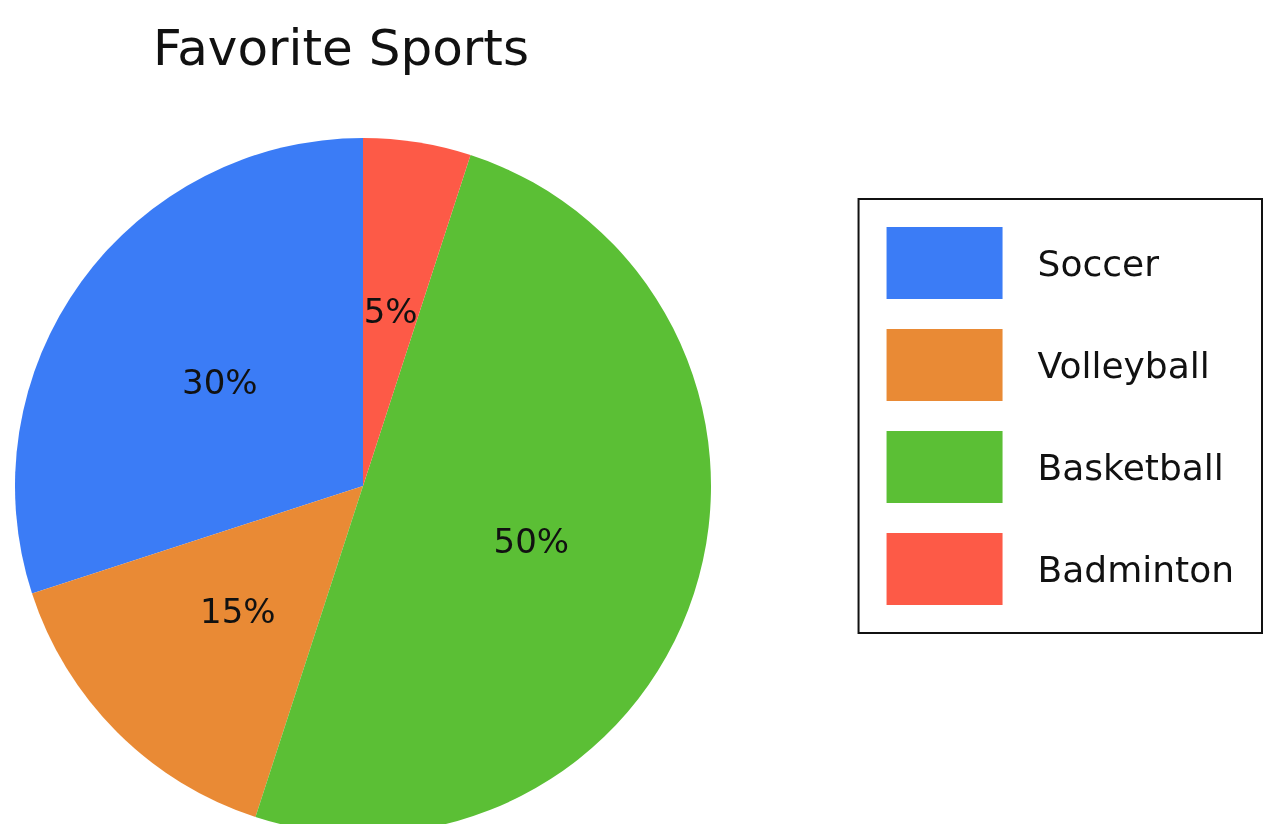  I want to click on data-label: 30%, so click(220, 381).